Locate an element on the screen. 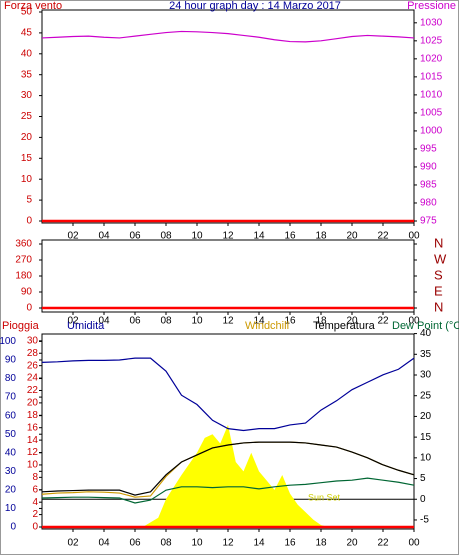  y-tick-label: 28 is located at coordinates (33, 353).